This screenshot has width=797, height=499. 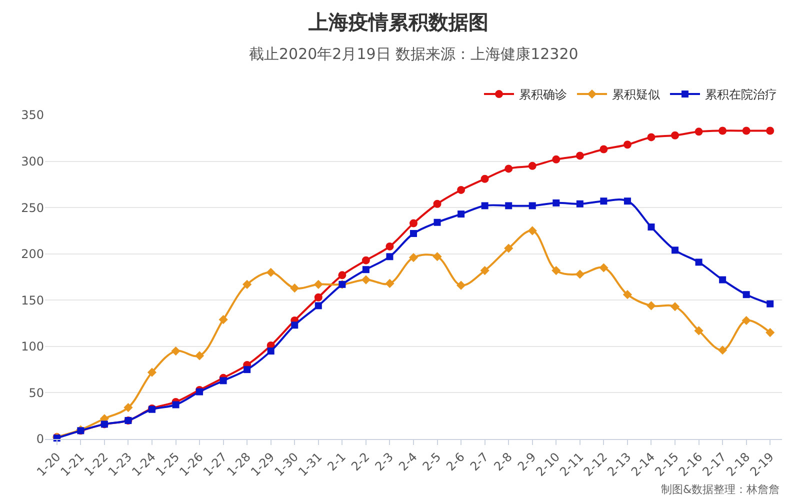 I want to click on x-tick-label: 2-2, so click(x=360, y=462).